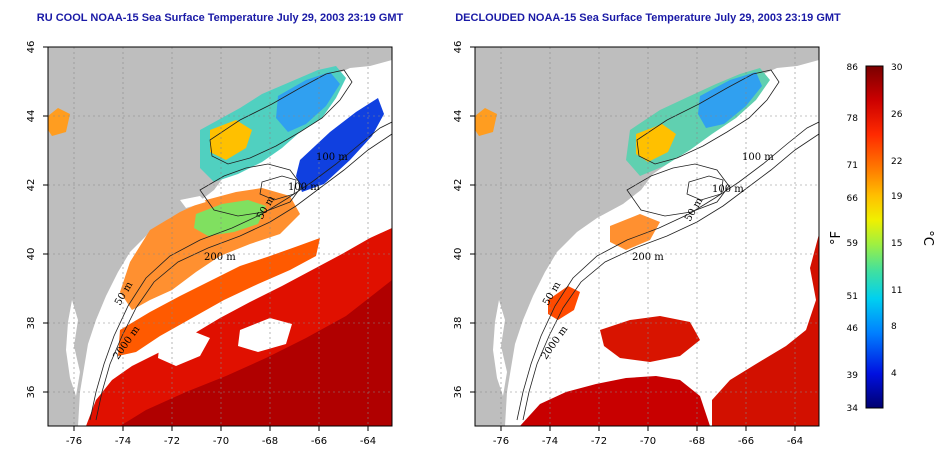  I want to click on left-contour-label-1: 100 m, so click(332, 157).